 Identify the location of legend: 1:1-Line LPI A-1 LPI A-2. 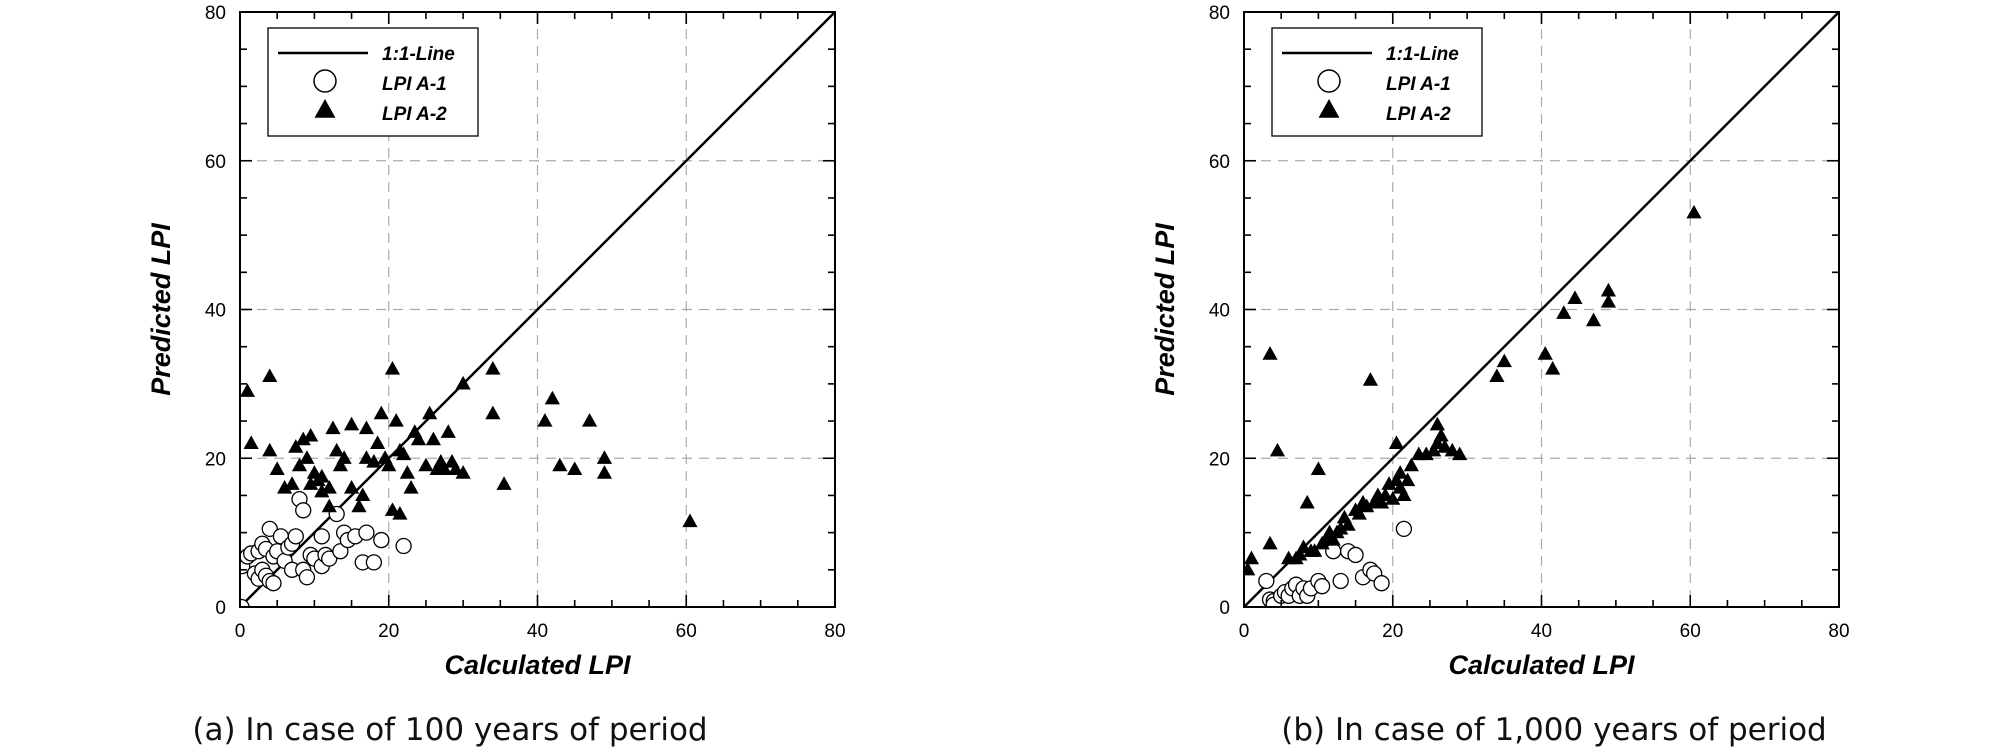
(373, 82).